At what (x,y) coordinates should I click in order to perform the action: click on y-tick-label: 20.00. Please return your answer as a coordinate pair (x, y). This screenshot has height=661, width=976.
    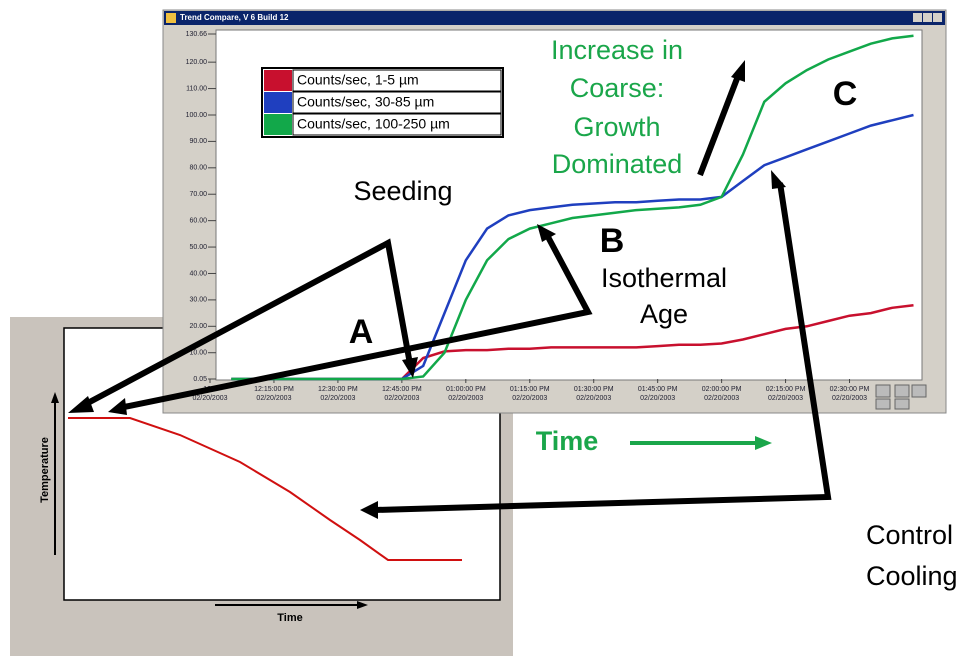
    Looking at the image, I should click on (198, 326).